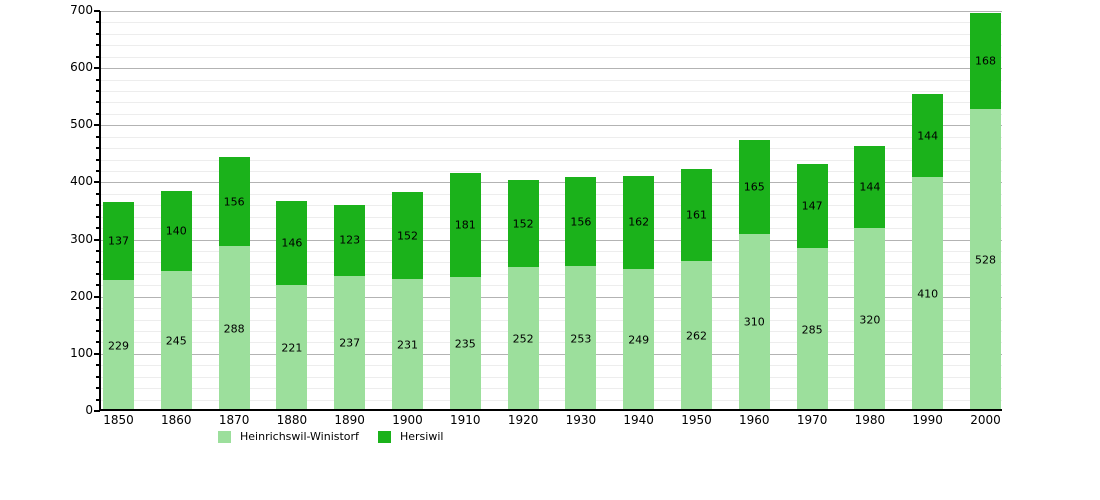 Image resolution: width=1100 pixels, height=500 pixels. I want to click on x-axis-label-1970: 1970, so click(812, 420).